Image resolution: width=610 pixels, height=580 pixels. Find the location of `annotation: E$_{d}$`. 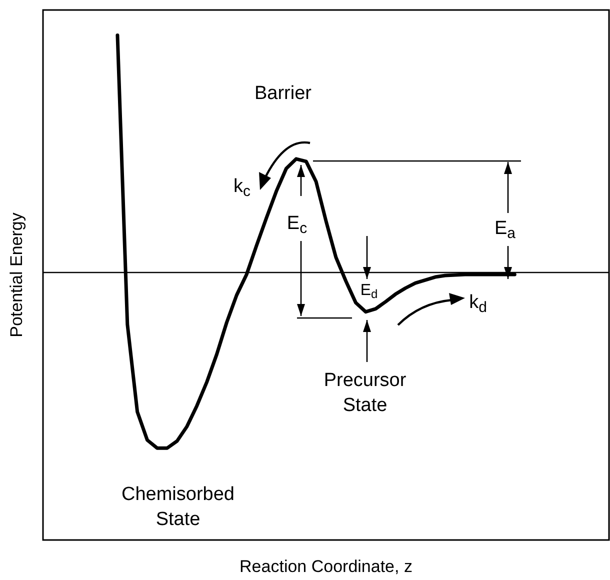

annotation: E$_{d}$ is located at coordinates (369, 291).